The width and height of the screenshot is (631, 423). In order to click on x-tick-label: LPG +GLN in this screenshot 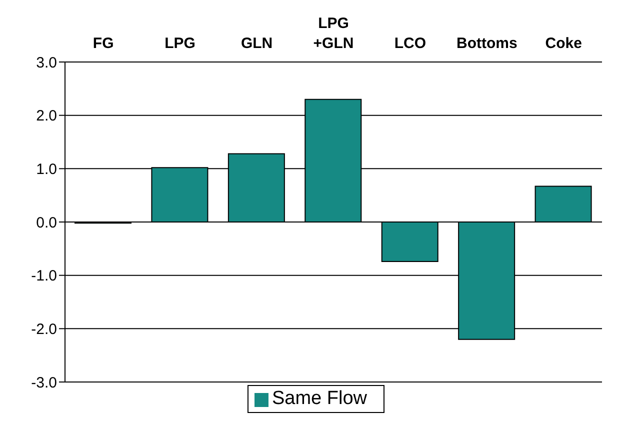, I will do `click(333, 33)`.